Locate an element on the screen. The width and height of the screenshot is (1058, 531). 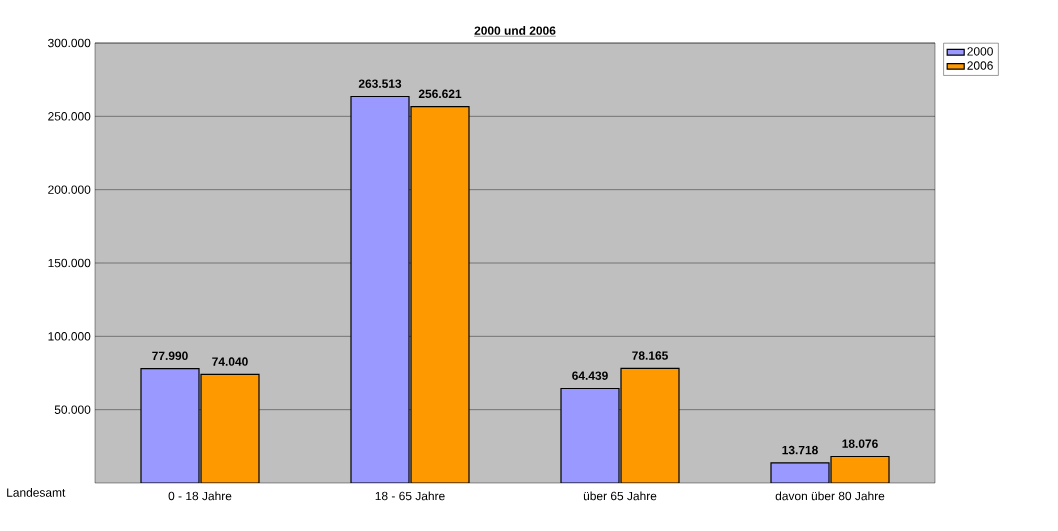
data-label: 64.439 is located at coordinates (590, 375).